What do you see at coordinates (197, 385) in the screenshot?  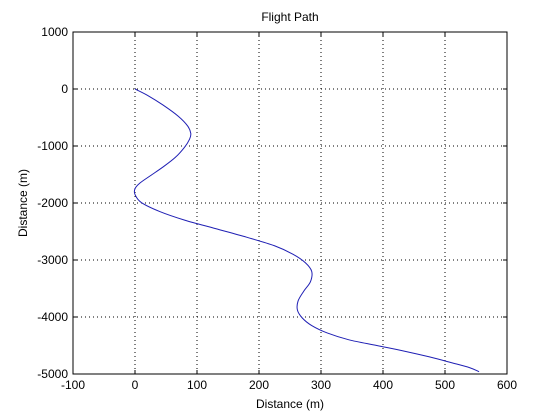 I see `x-tick-label: 100` at bounding box center [197, 385].